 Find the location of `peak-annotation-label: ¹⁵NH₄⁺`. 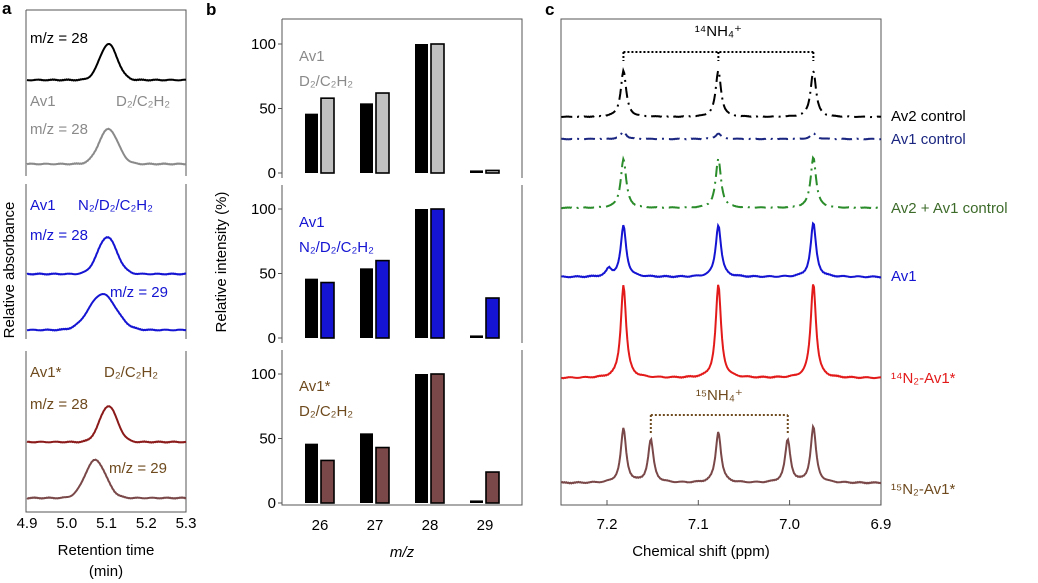

peak-annotation-label: ¹⁵NH₄⁺ is located at coordinates (719, 395).